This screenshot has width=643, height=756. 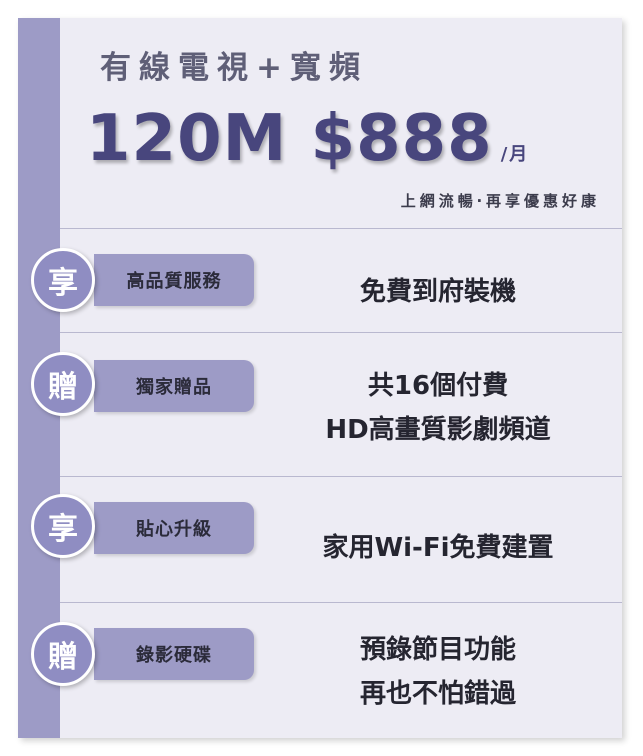 I want to click on feature-description: 家用Wi-Fi免費建置, so click(x=438, y=548).